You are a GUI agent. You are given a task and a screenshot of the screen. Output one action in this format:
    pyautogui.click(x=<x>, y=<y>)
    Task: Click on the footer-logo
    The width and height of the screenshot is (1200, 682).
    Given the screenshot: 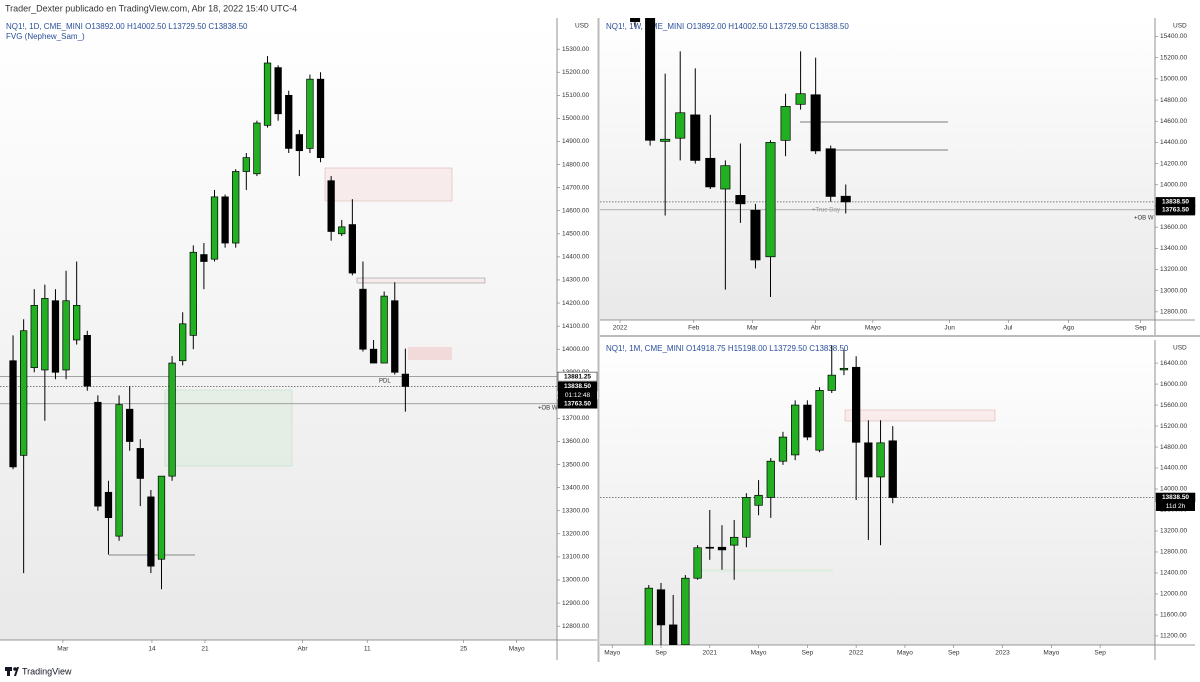 What is the action you would take?
    pyautogui.click(x=12, y=671)
    